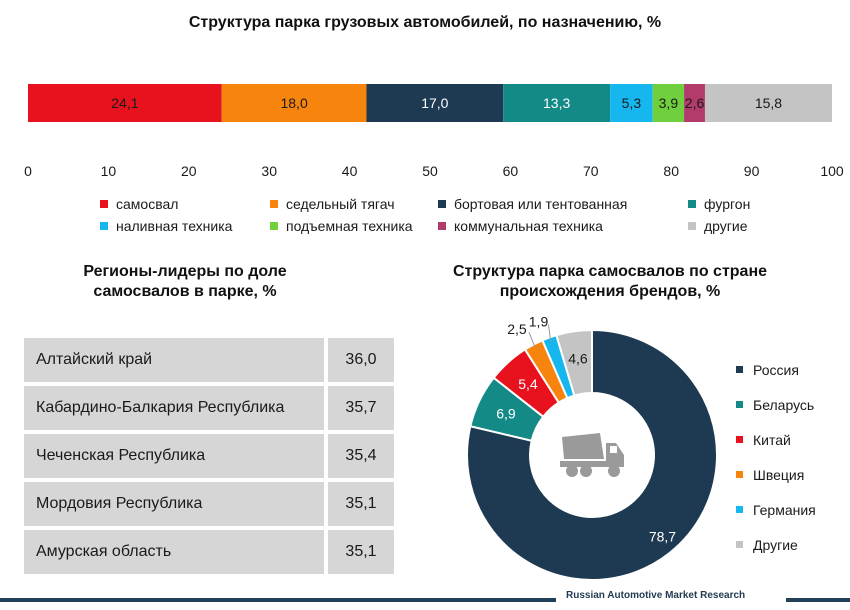  I want to click on x-tick-label: 90, so click(752, 171).